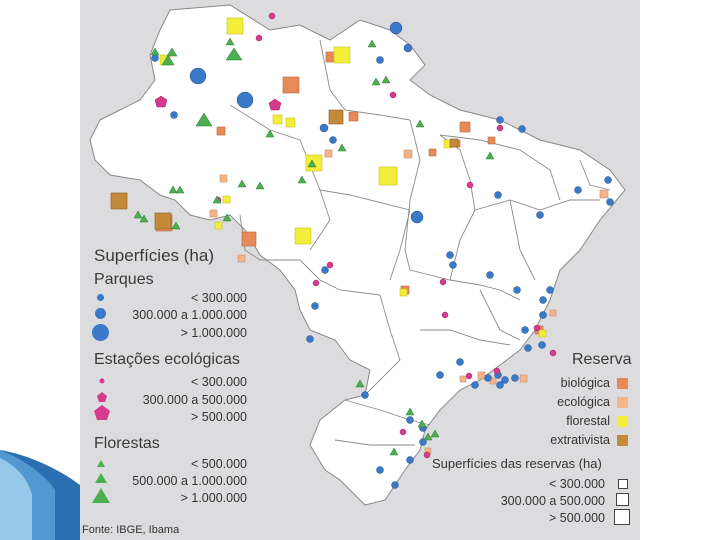 The image size is (720, 540). What do you see at coordinates (622, 383) in the screenshot?
I see `reserva-biologica-swatch` at bounding box center [622, 383].